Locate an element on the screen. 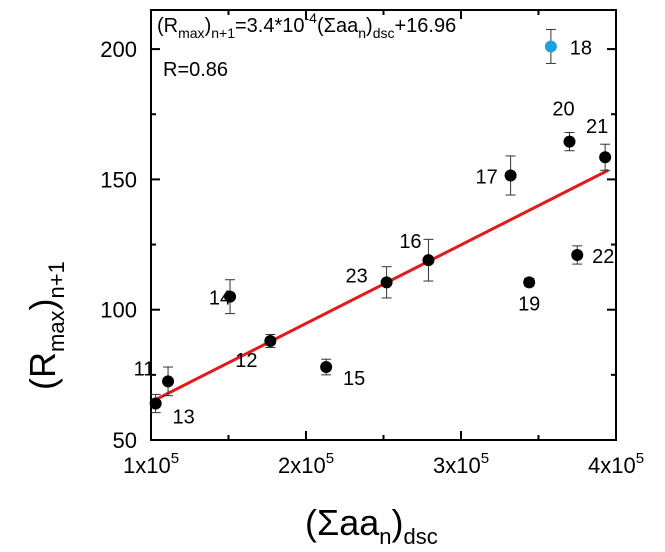 The image size is (665, 552). correlation-label: R=0.86 is located at coordinates (195, 70).